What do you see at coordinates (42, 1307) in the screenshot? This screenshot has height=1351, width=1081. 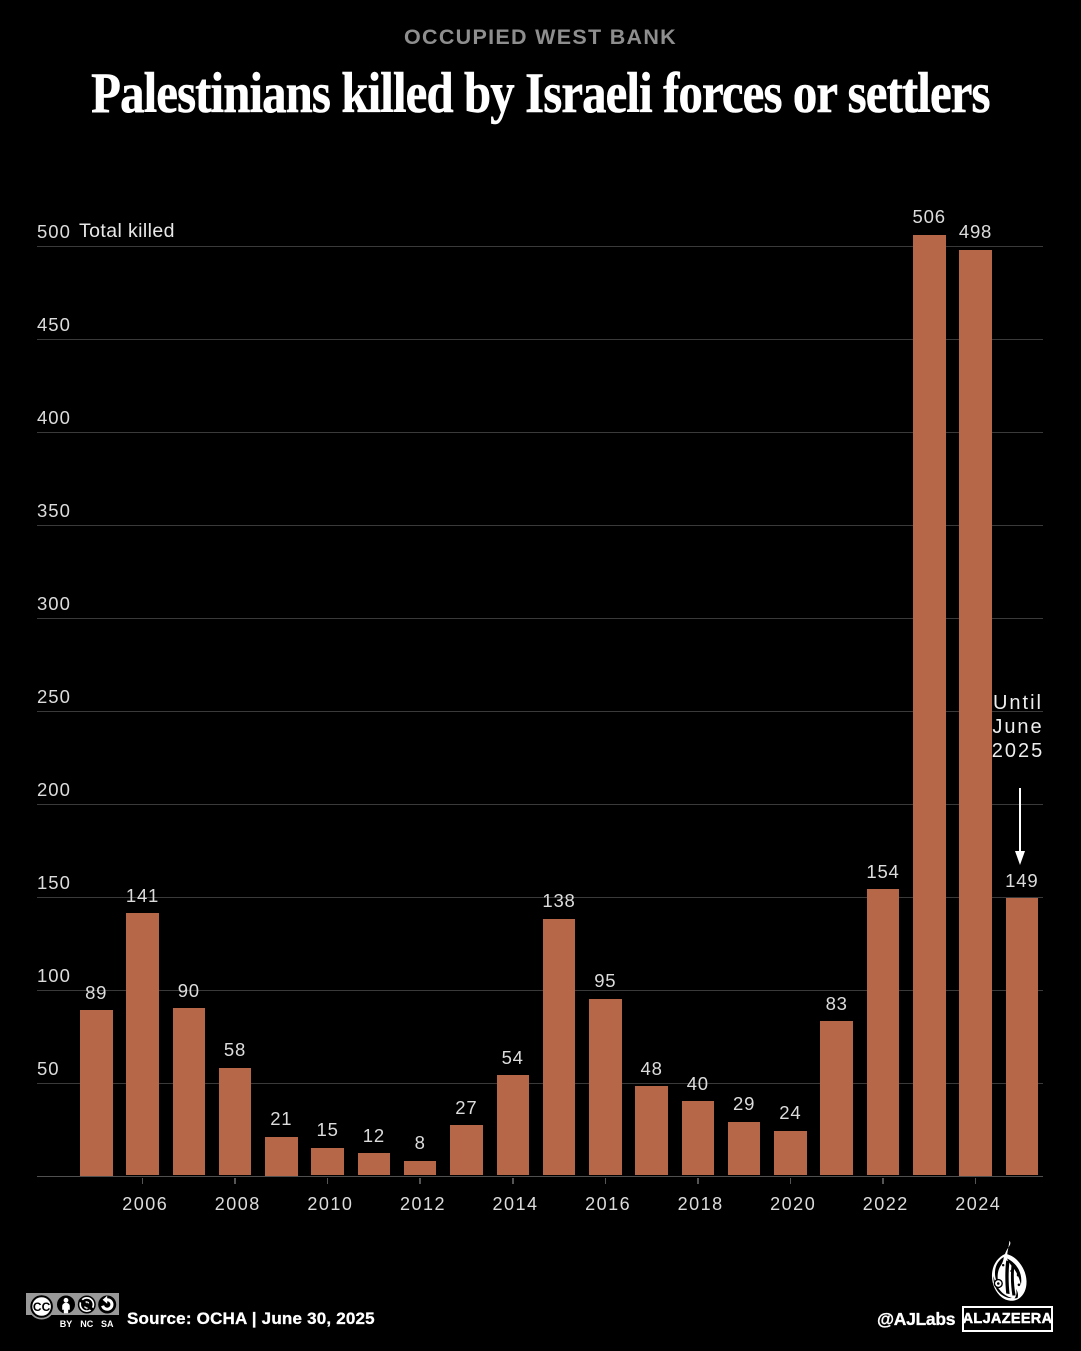 I see `svg-text: CC` at bounding box center [42, 1307].